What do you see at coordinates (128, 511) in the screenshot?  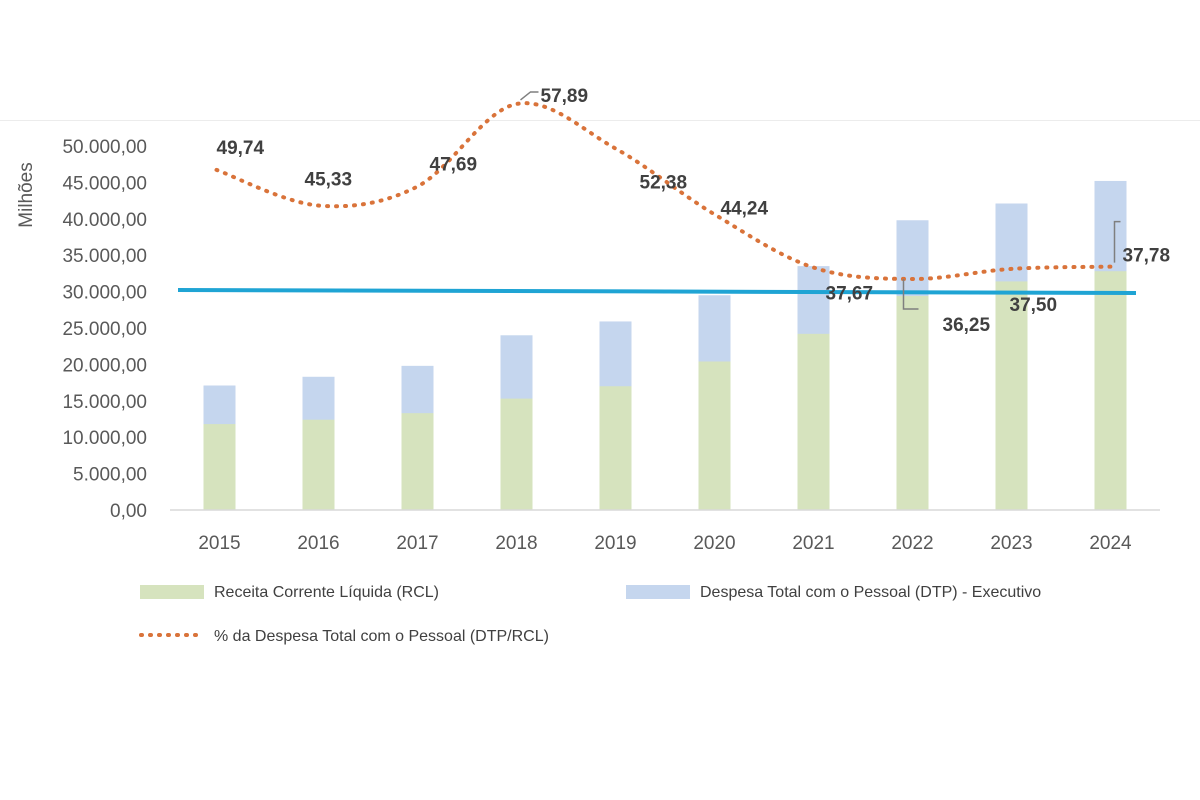 I see `y-tick-label: 0,00` at bounding box center [128, 511].